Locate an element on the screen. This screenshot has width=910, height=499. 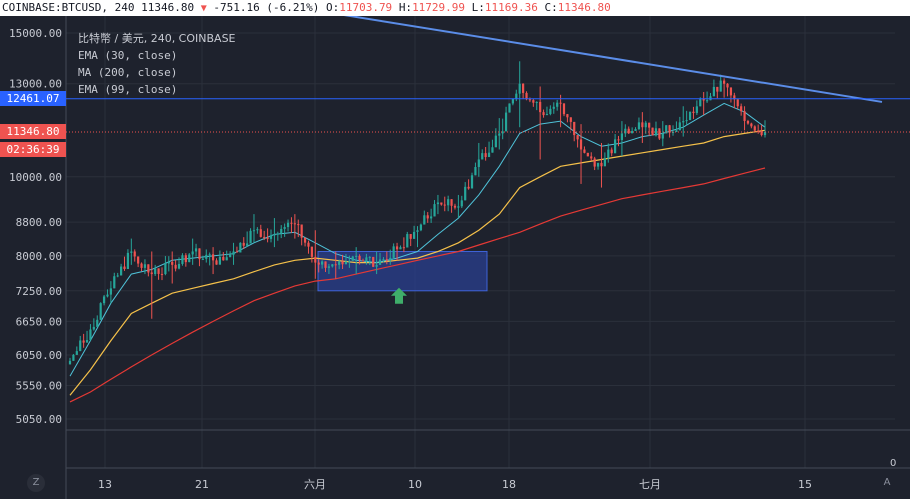
interval-label: 240 is located at coordinates (124, 7).